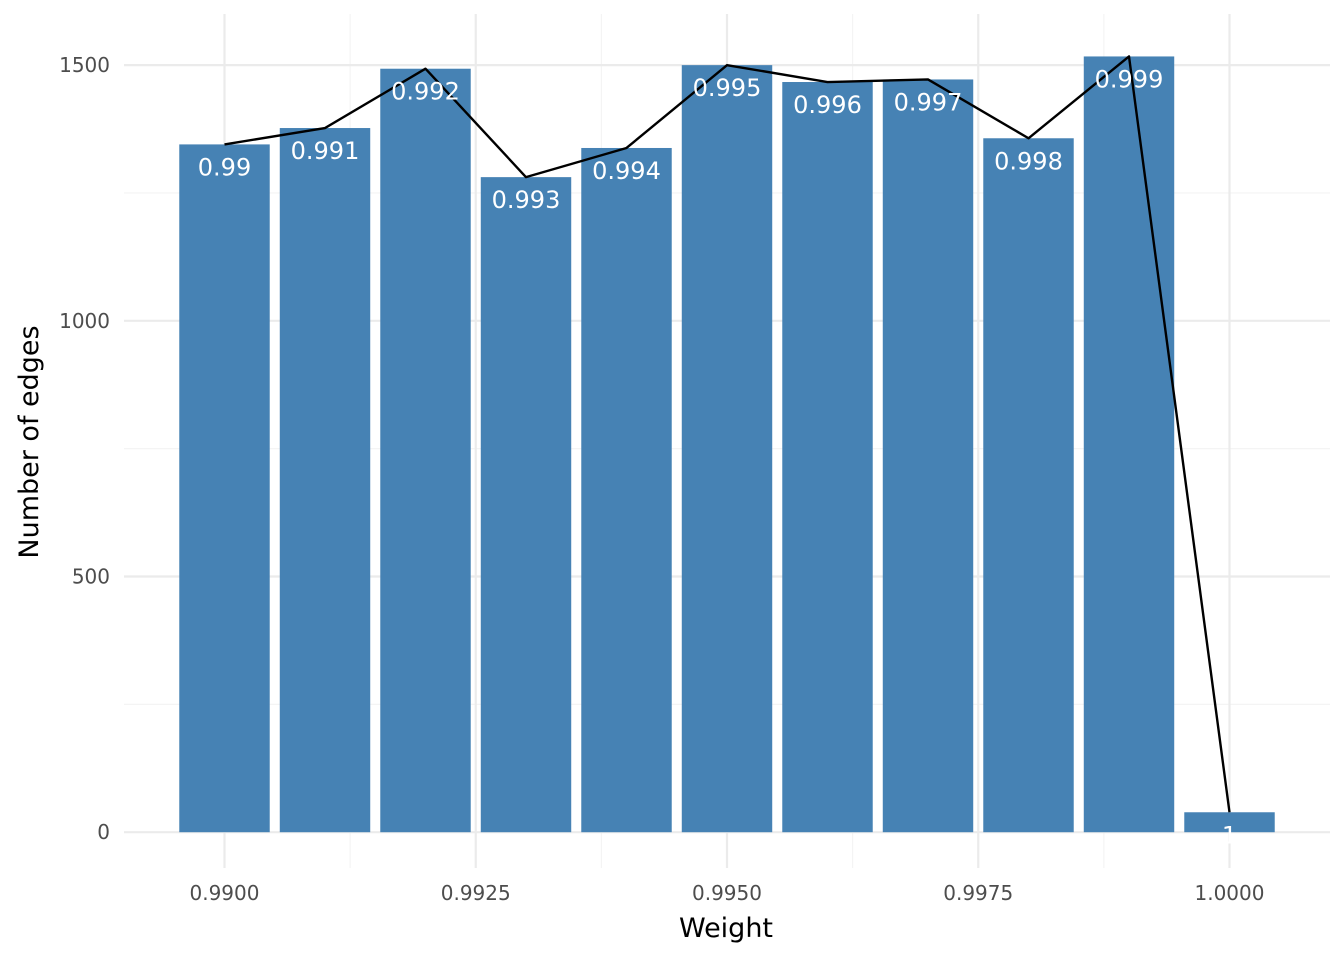 Image resolution: width=1344 pixels, height=960 pixels. I want to click on bar-label: 0.99, so click(224, 167).